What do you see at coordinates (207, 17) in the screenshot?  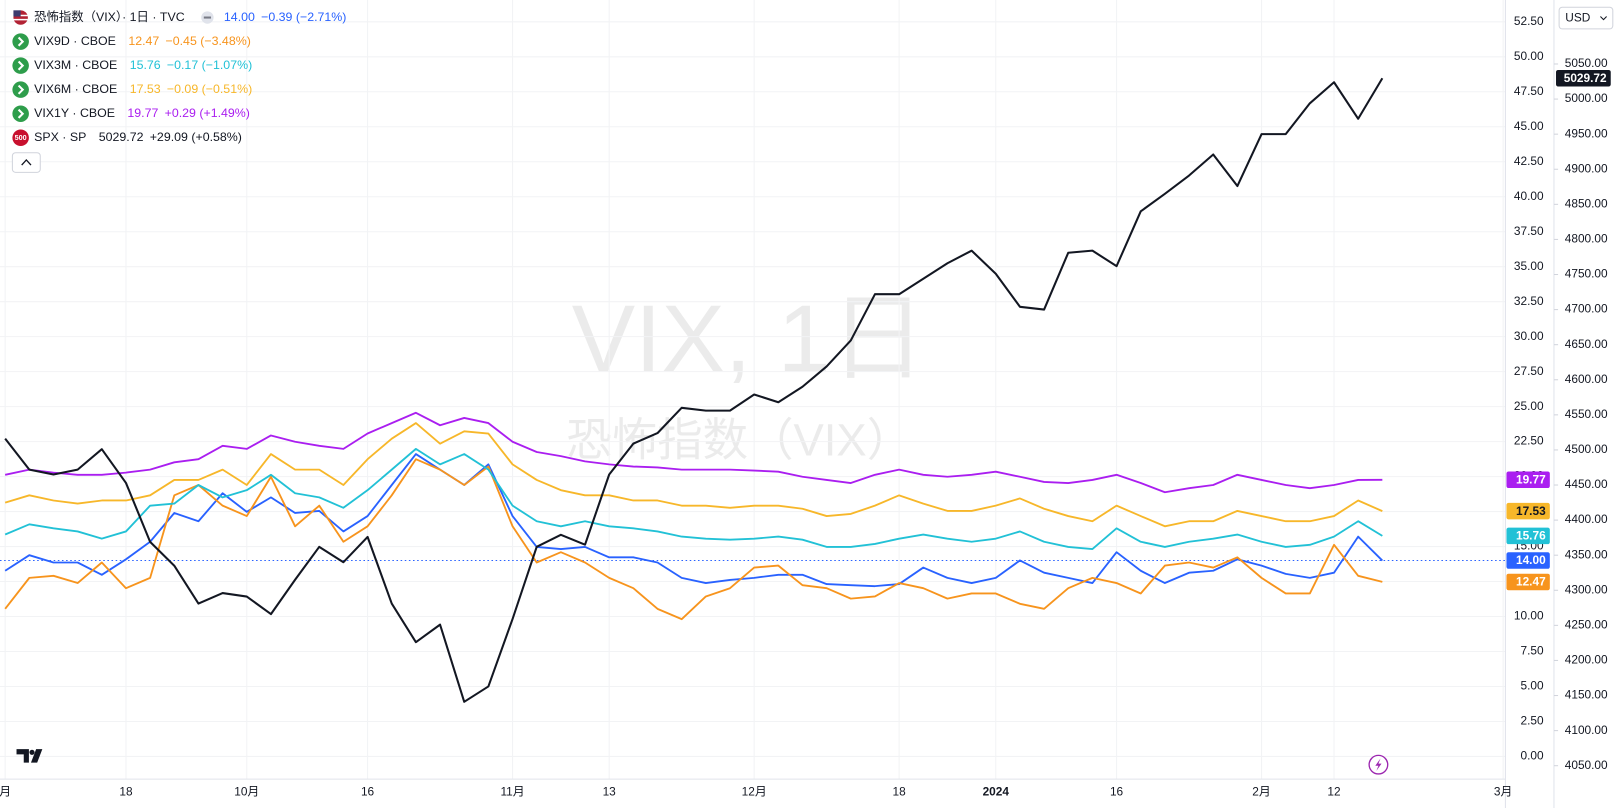 I see `visibility-toggle-bar` at bounding box center [207, 17].